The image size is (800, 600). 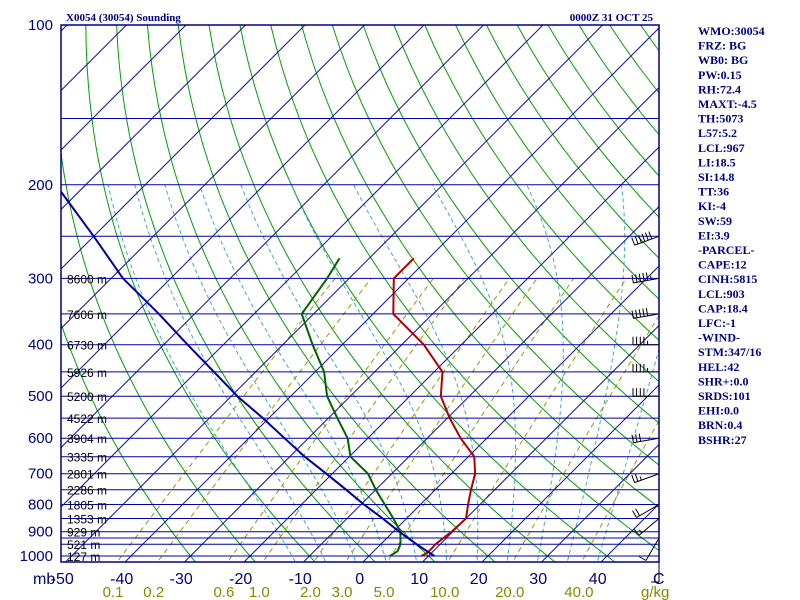 What do you see at coordinates (721, 148) in the screenshot?
I see `index-item: LCL:967` at bounding box center [721, 148].